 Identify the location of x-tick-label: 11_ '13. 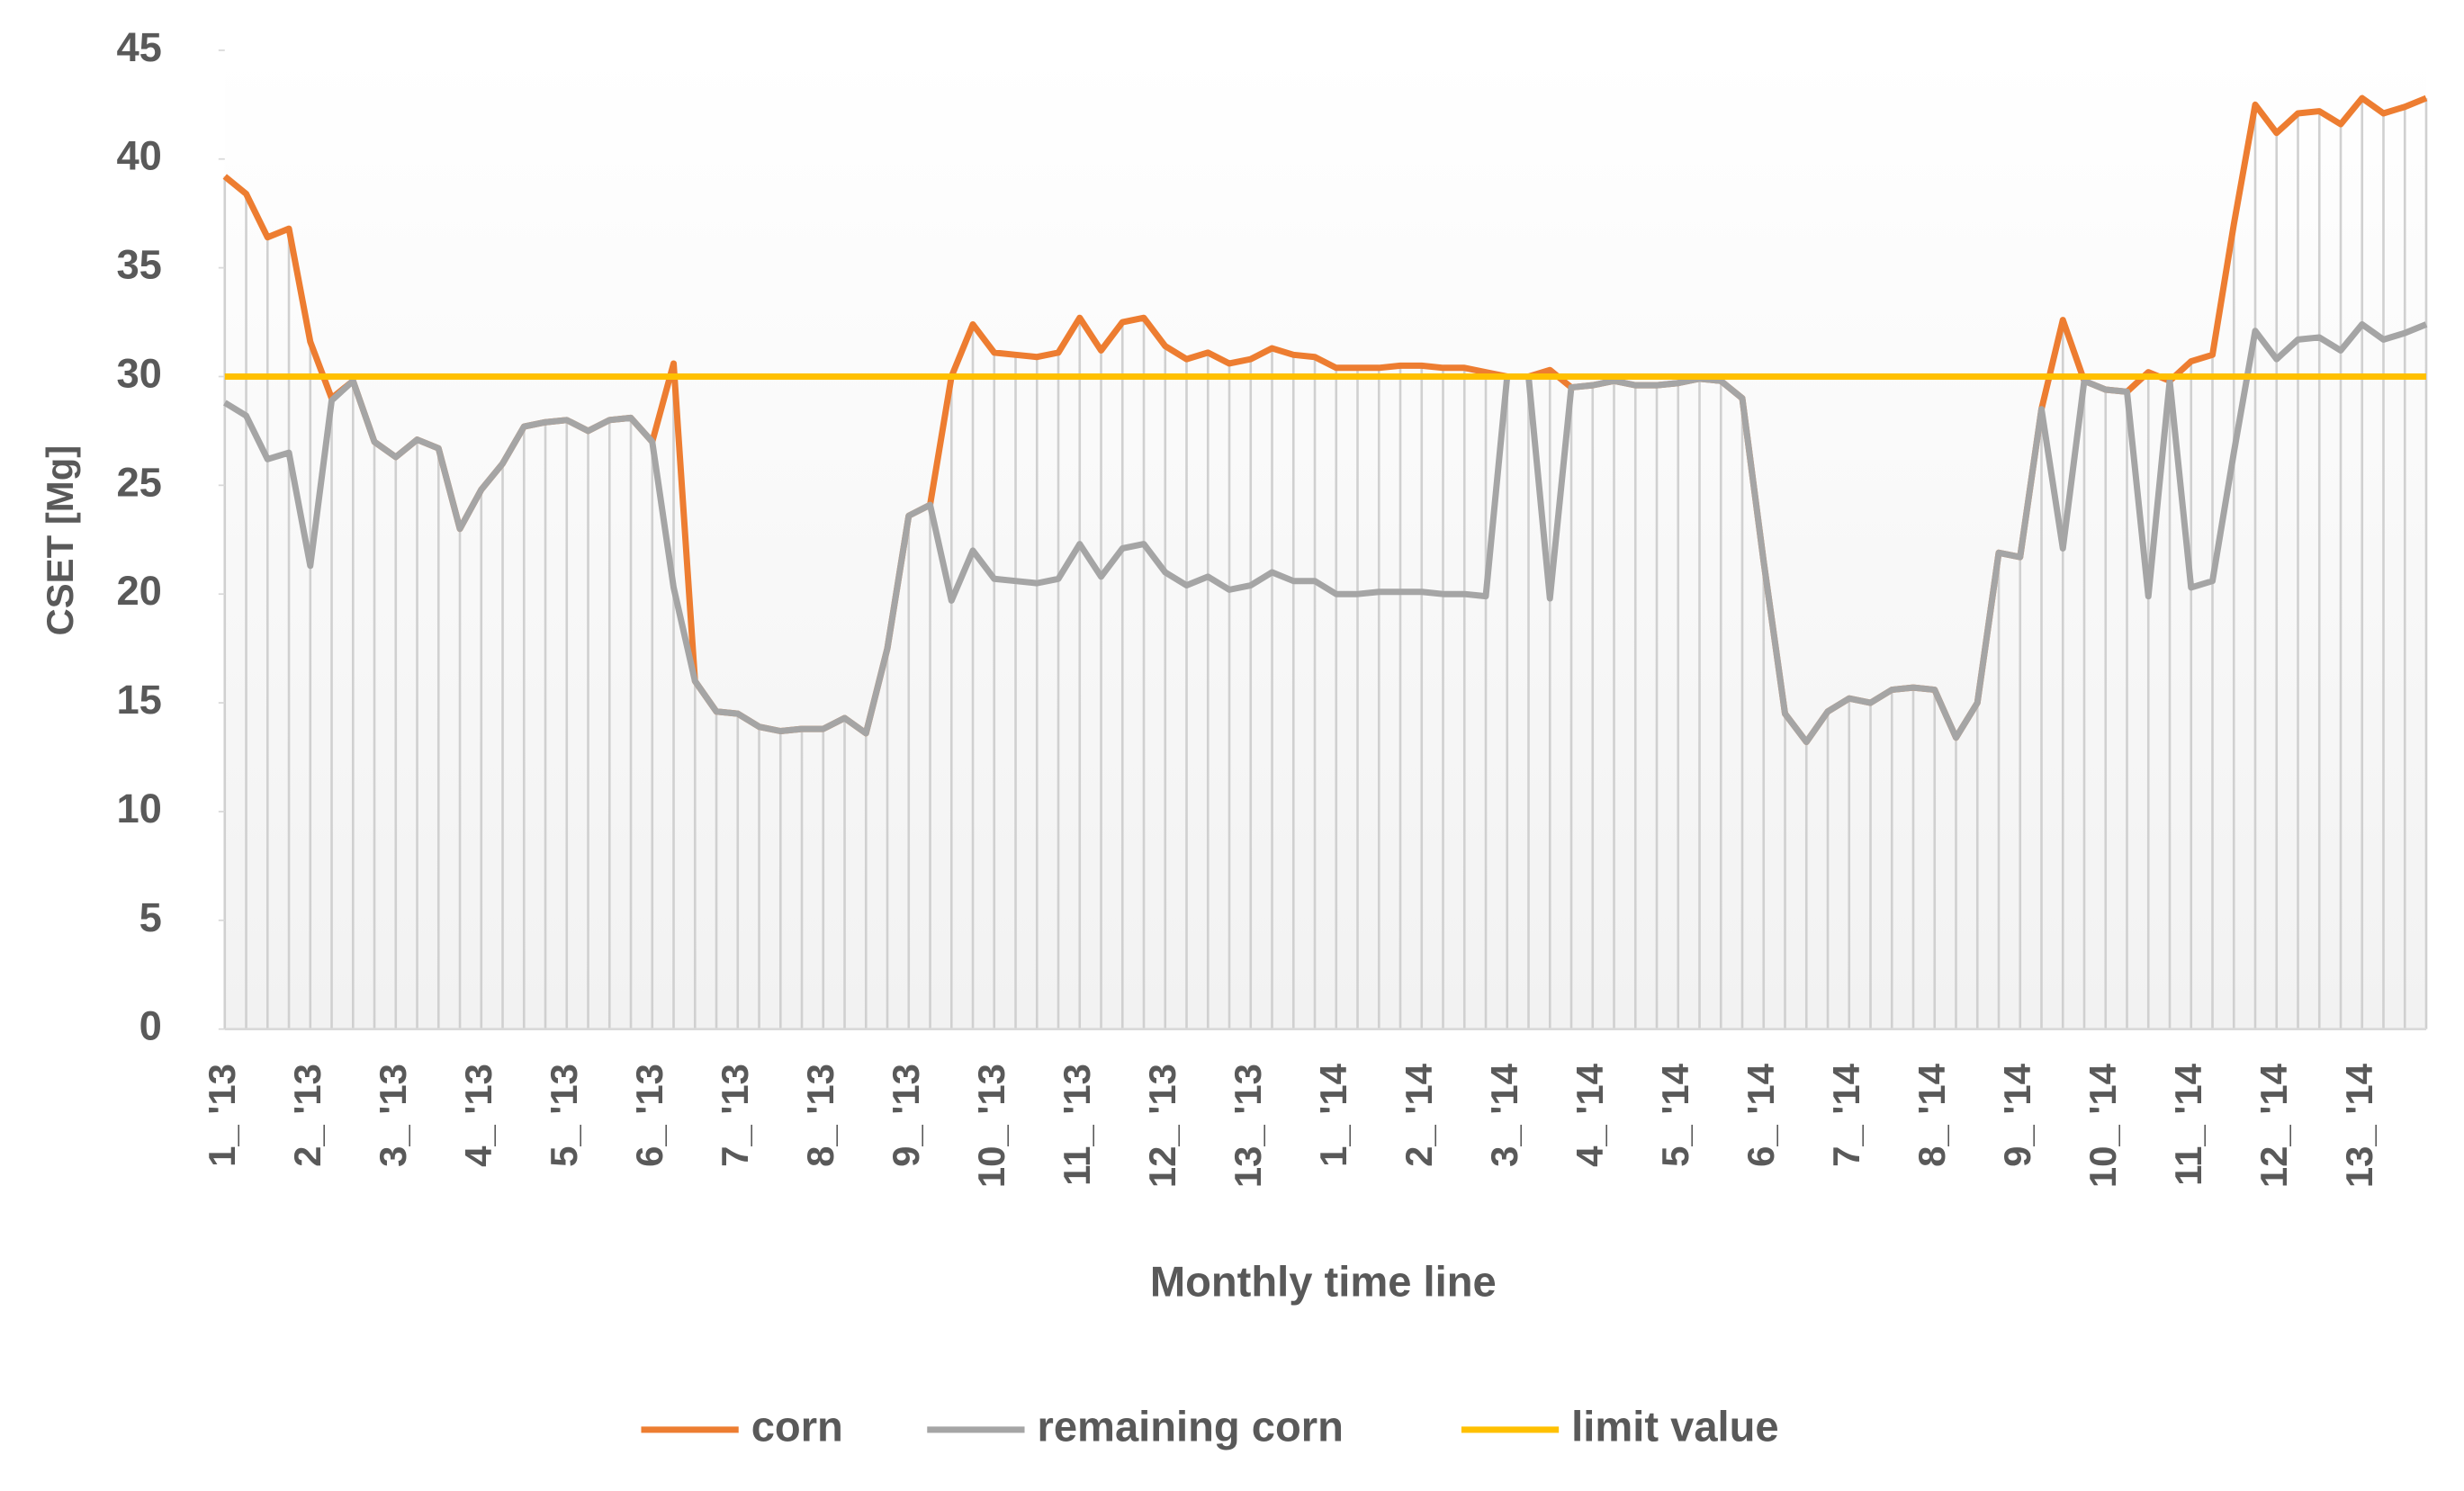
(1077, 1125).